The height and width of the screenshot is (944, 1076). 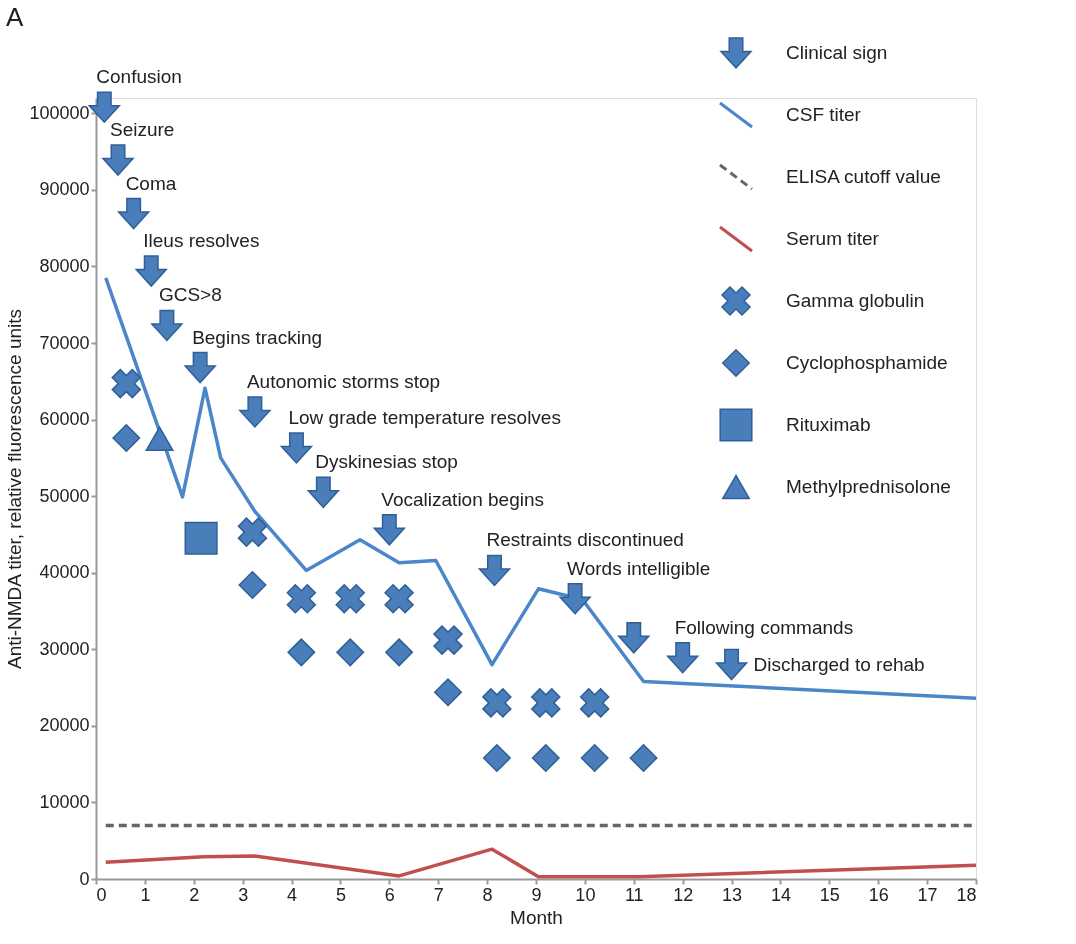 I want to click on annotation: Low grade temperature resolves, so click(x=424, y=417).